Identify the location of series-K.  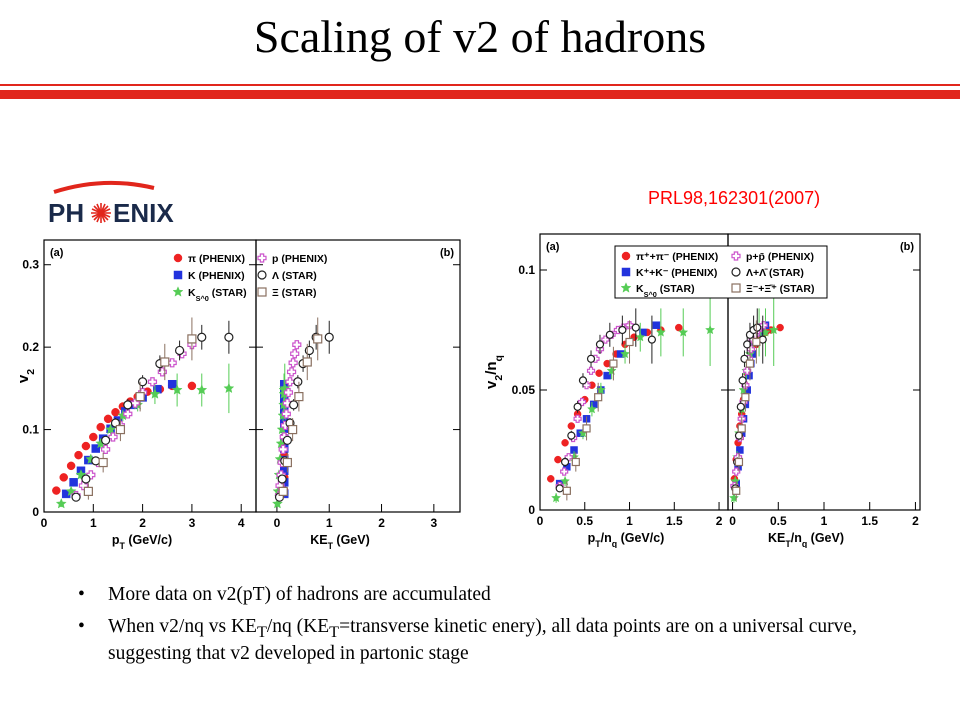
(119, 439).